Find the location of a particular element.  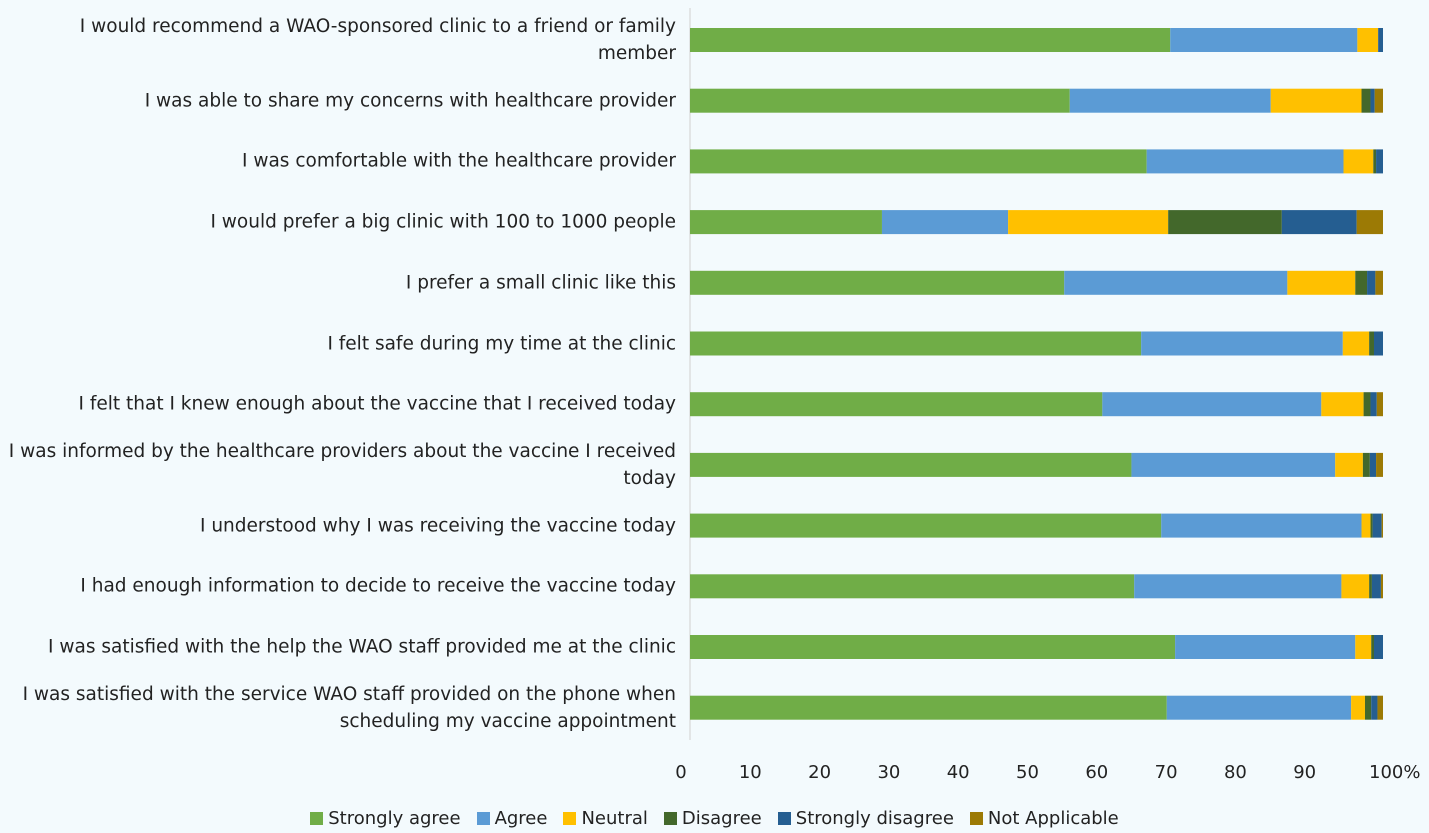

legend-item: Agree is located at coordinates (512, 818).